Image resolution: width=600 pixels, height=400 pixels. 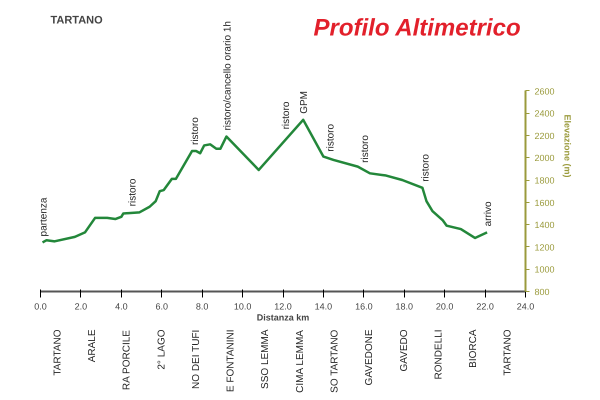 I want to click on text: 2° LAGO, so click(x=162, y=349).